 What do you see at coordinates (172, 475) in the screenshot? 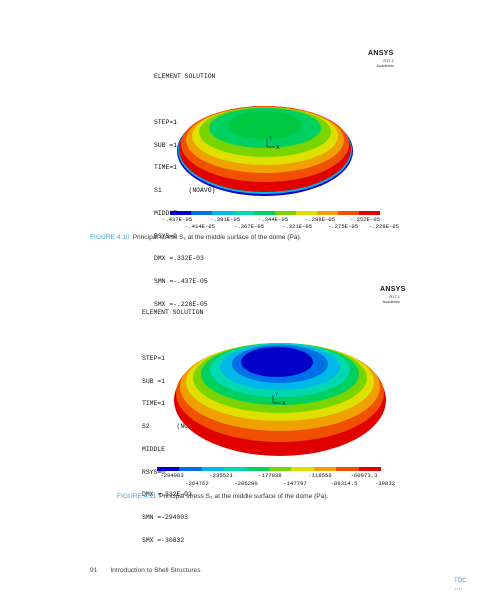
I see `legend-label: -294003` at bounding box center [172, 475].